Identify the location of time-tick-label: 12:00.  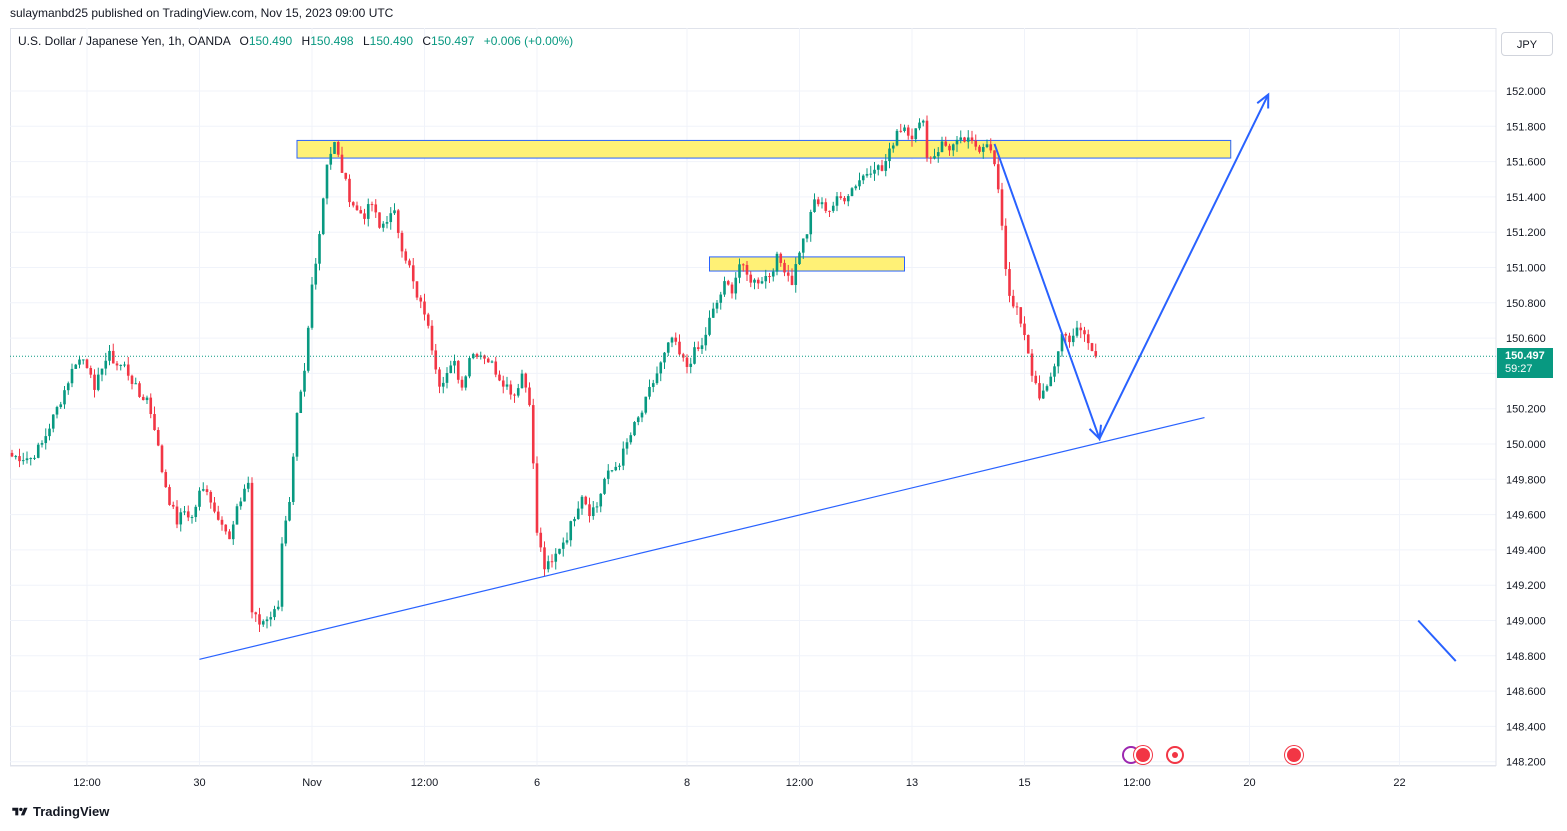
(1137, 783).